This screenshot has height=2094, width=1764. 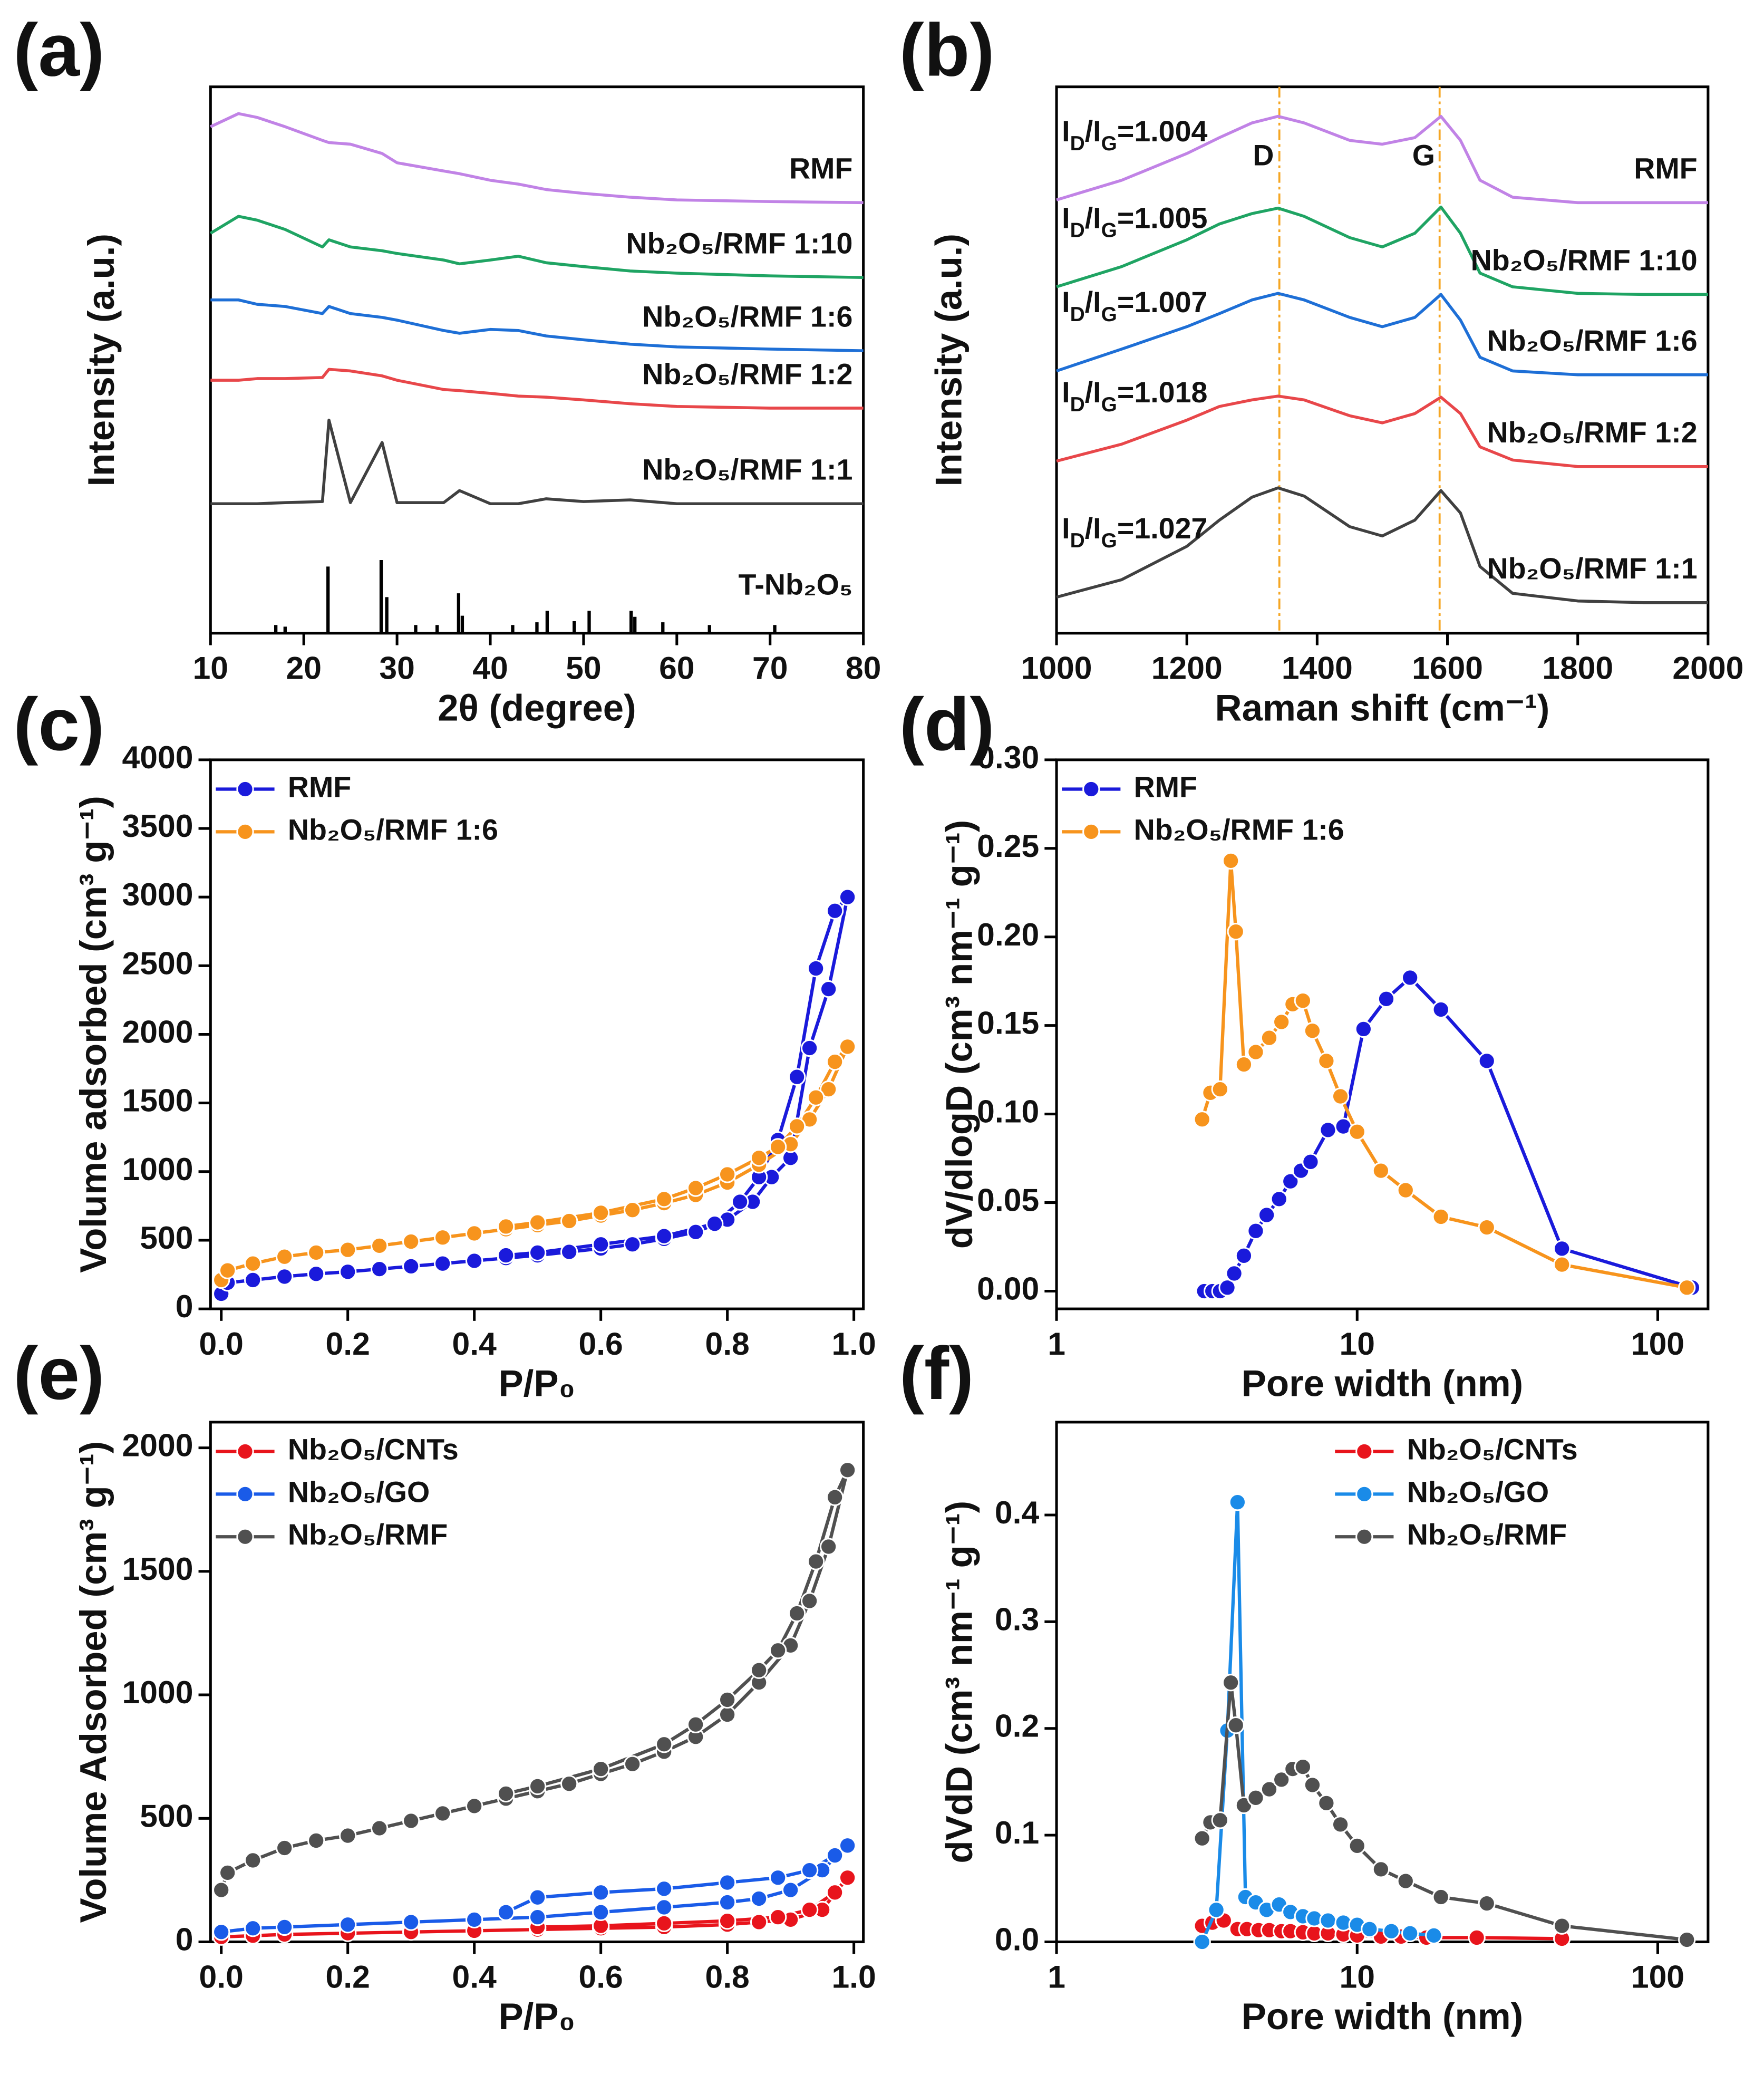 I want to click on x-axis-label: Pore width (nm), so click(x=1383, y=1383).